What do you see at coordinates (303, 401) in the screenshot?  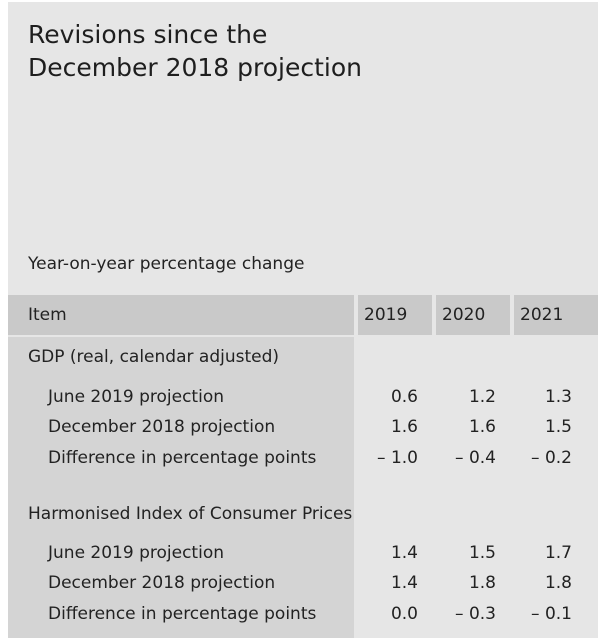 I see `table-row: June 2019 projection 0.6 1.2 1.3` at bounding box center [303, 401].